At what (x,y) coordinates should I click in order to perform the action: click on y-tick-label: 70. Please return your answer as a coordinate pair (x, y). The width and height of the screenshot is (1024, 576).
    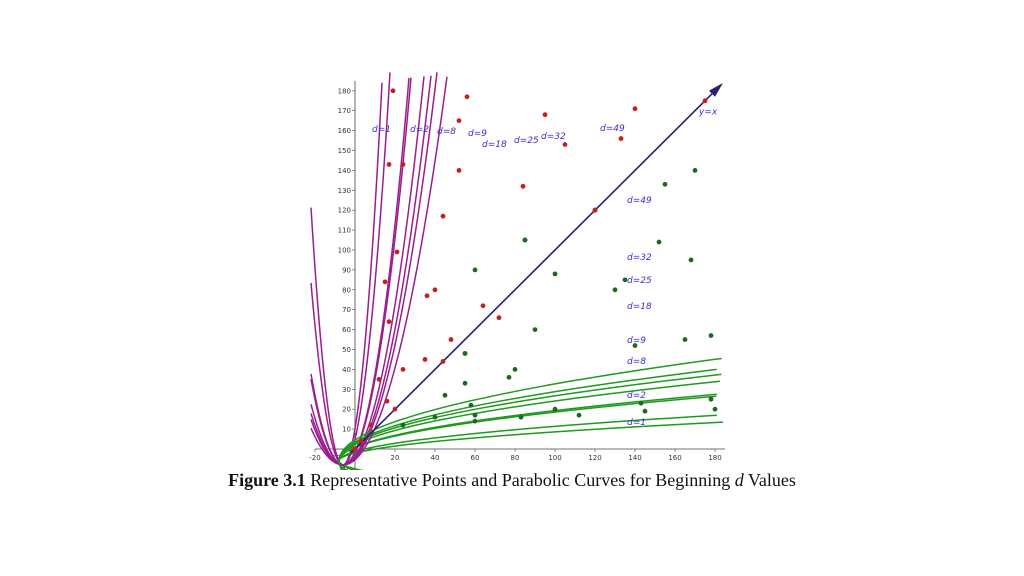
    Looking at the image, I should click on (346, 310).